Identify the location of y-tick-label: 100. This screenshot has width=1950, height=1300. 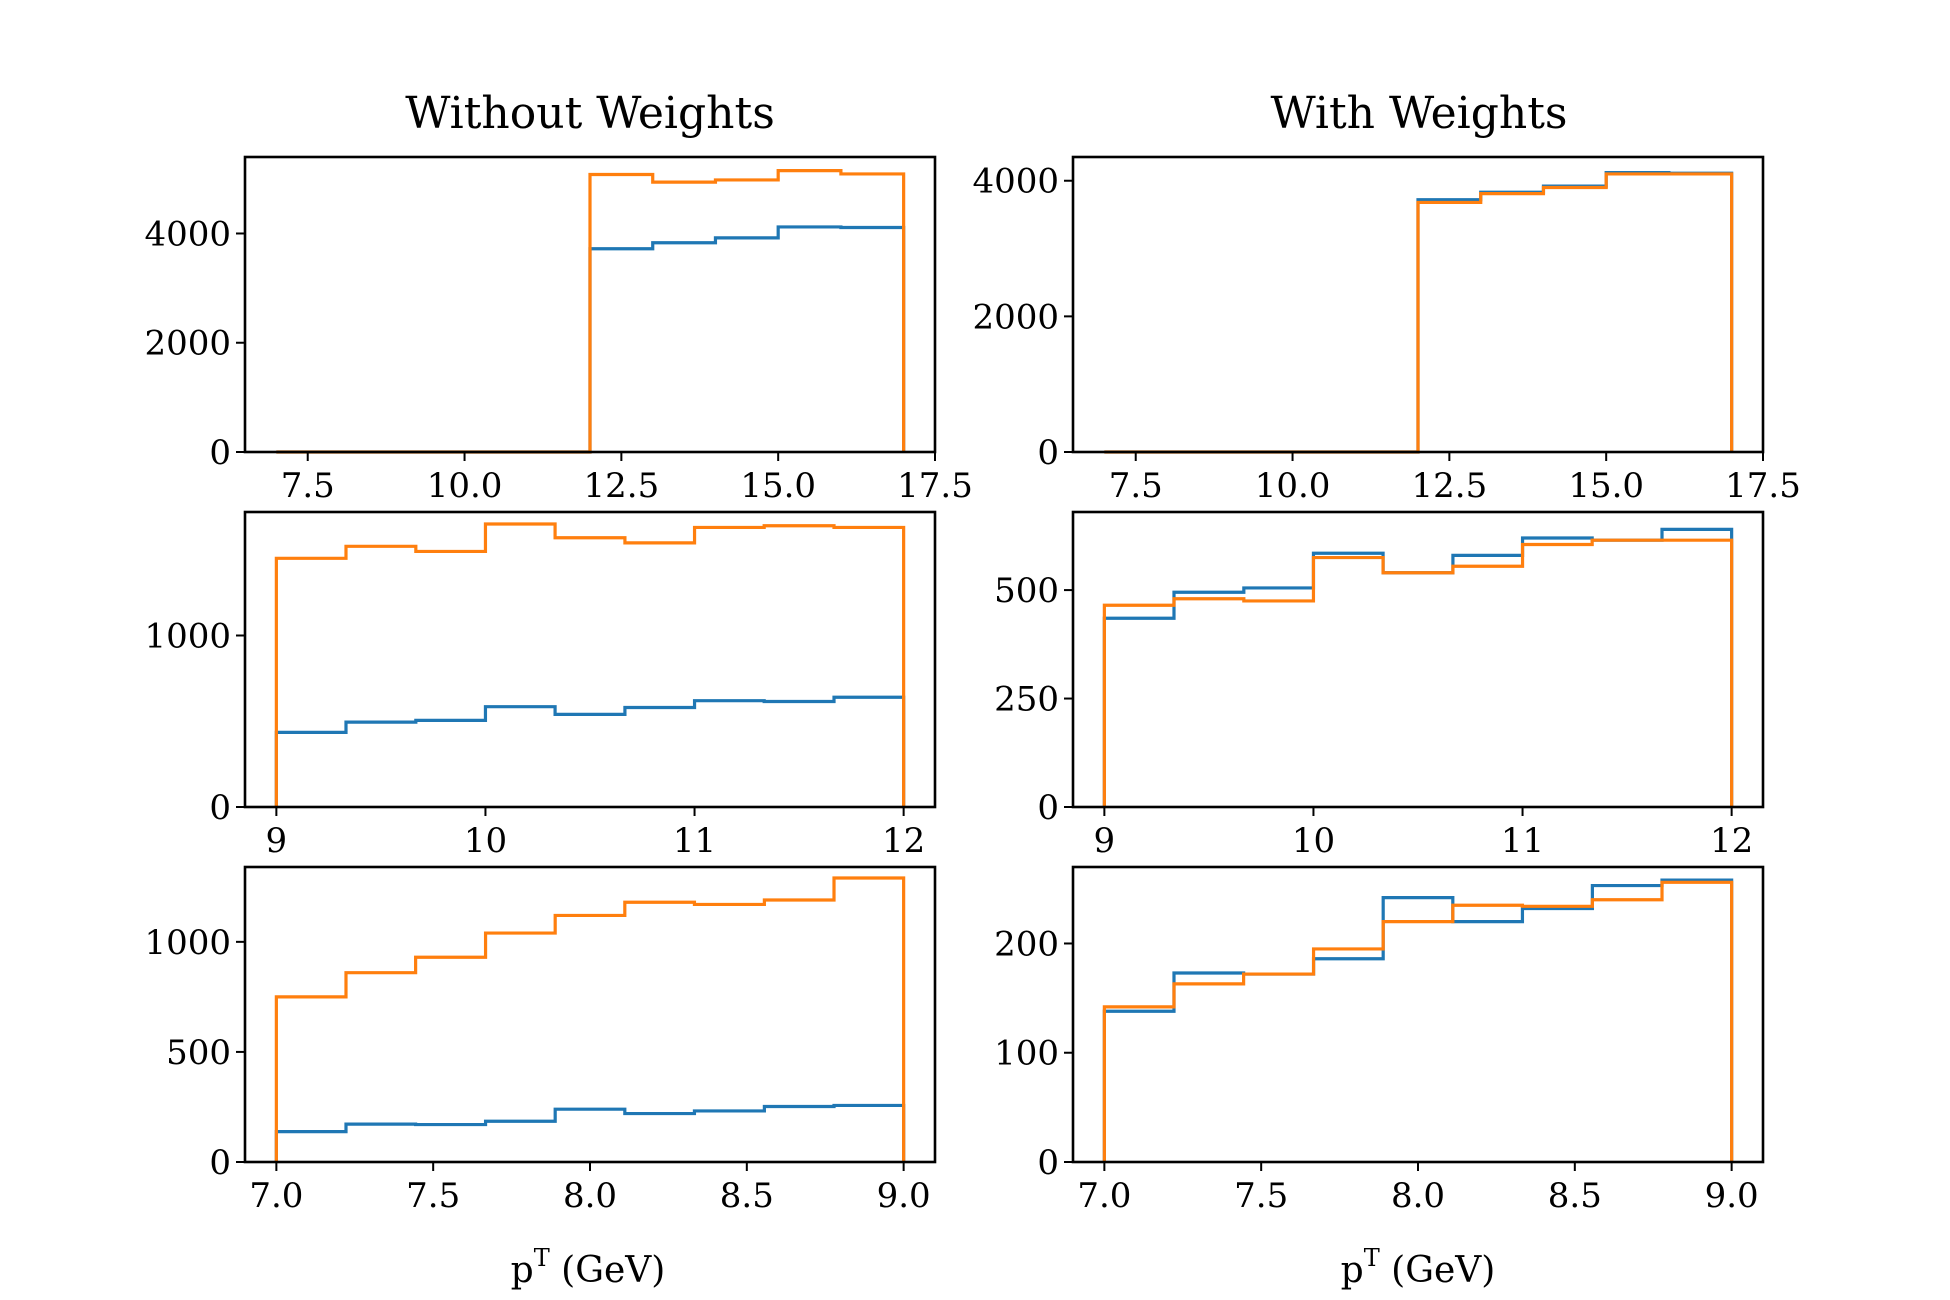
(1026, 1054).